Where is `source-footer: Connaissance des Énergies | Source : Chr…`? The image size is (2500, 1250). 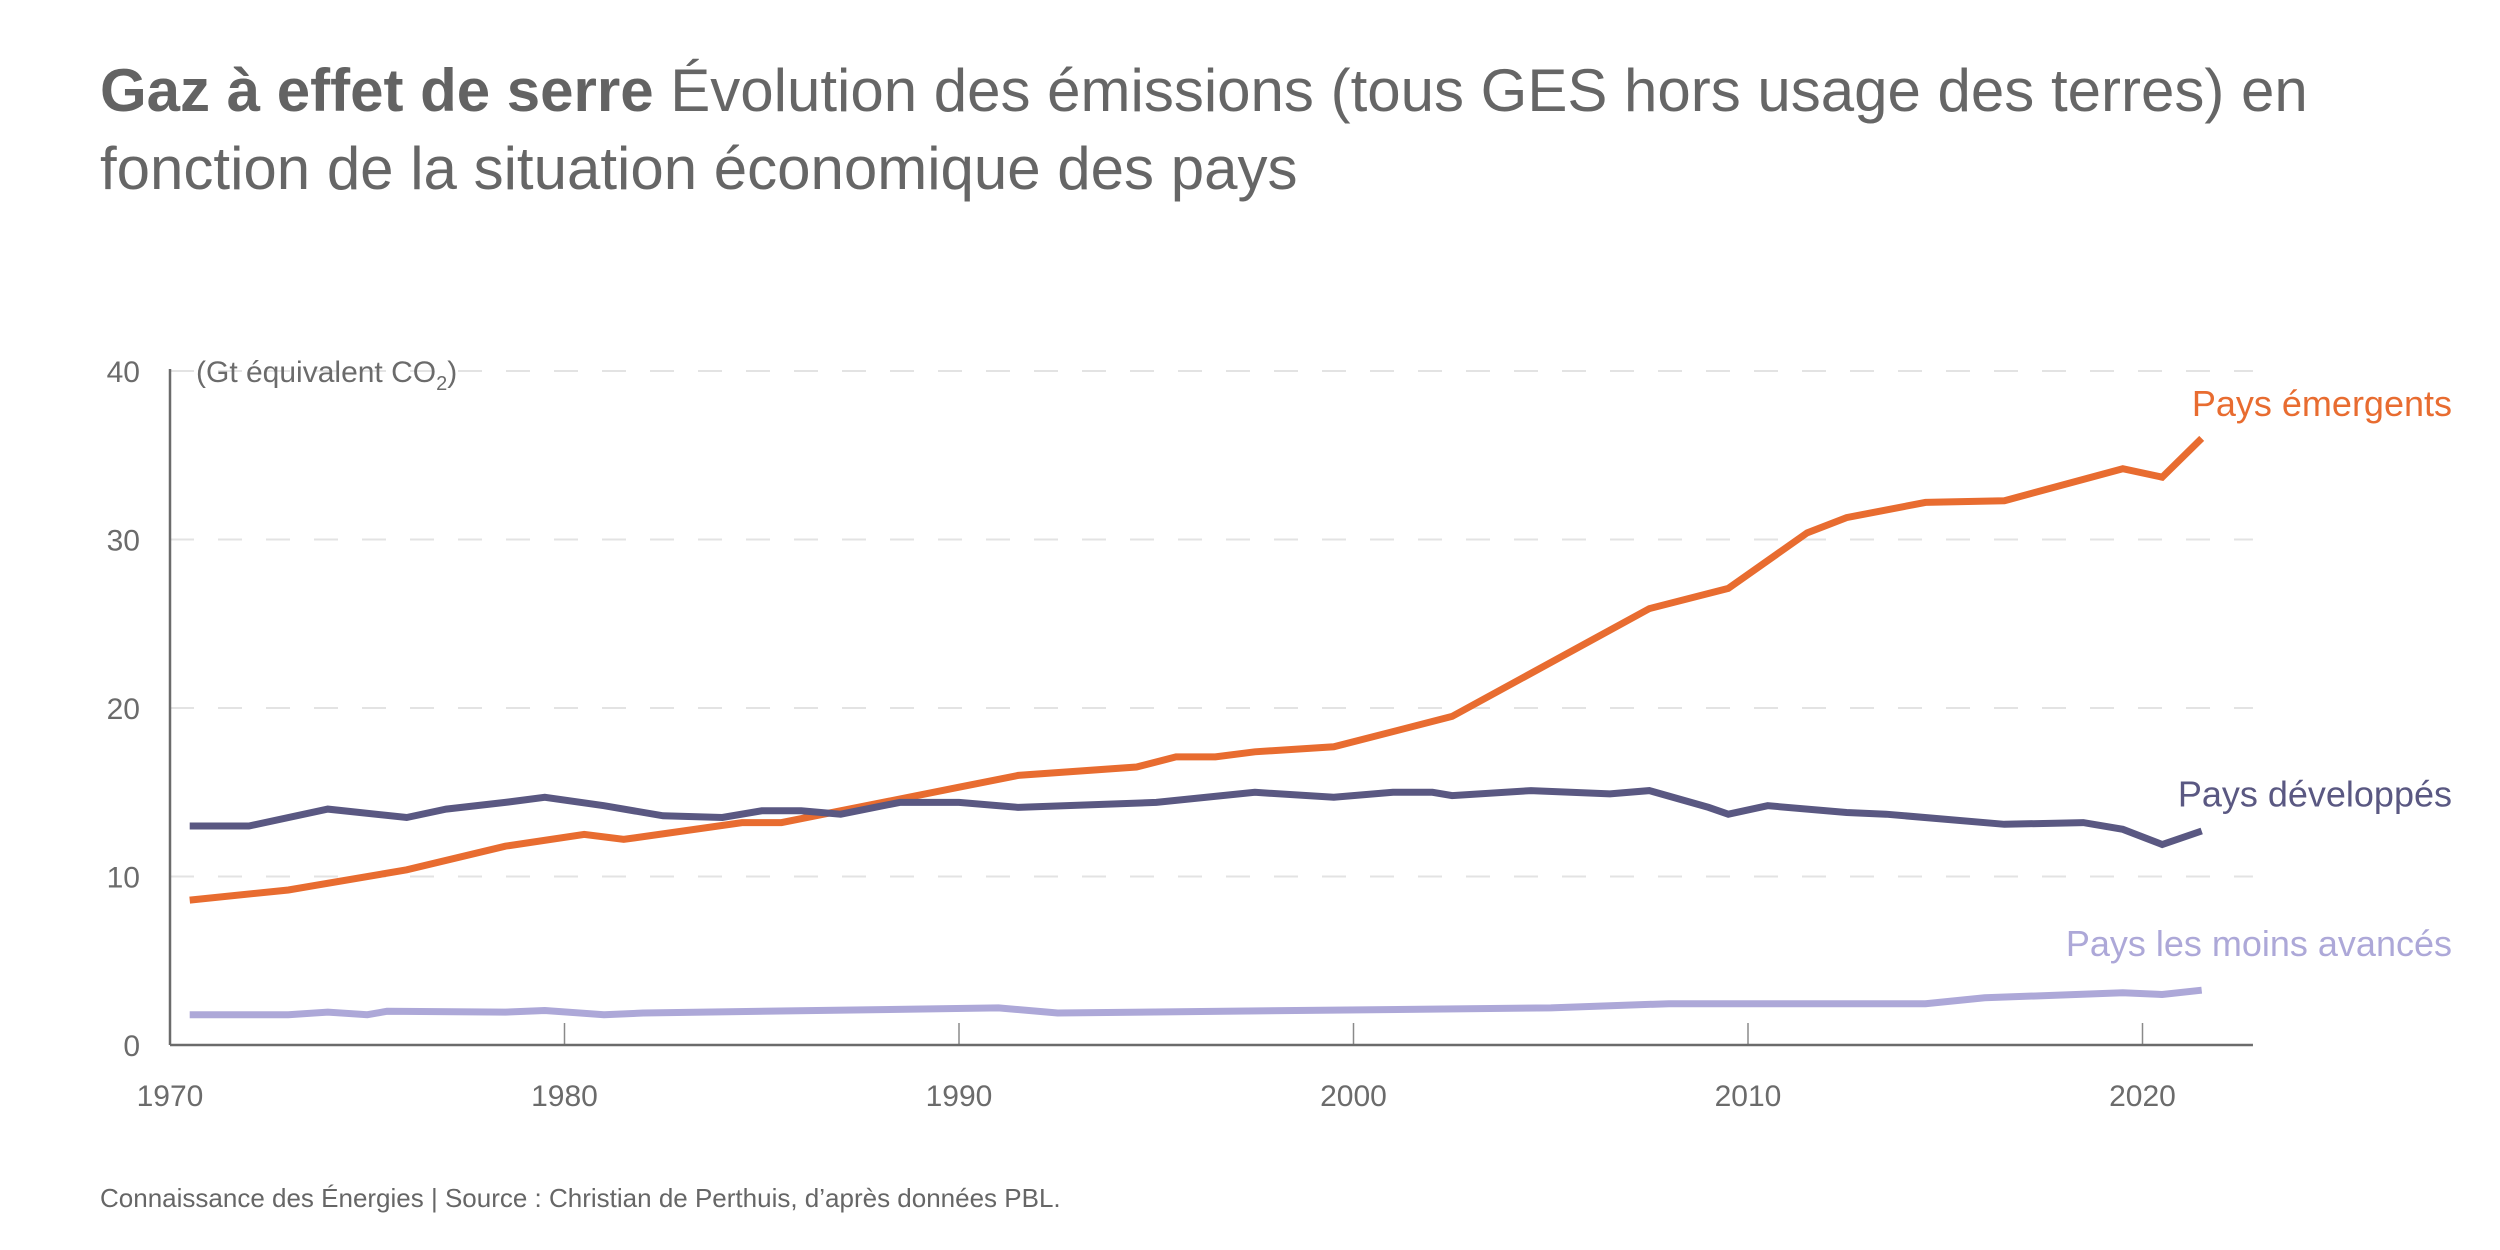
source-footer: Connaissance des Énergies | Source : Chr… is located at coordinates (580, 1198).